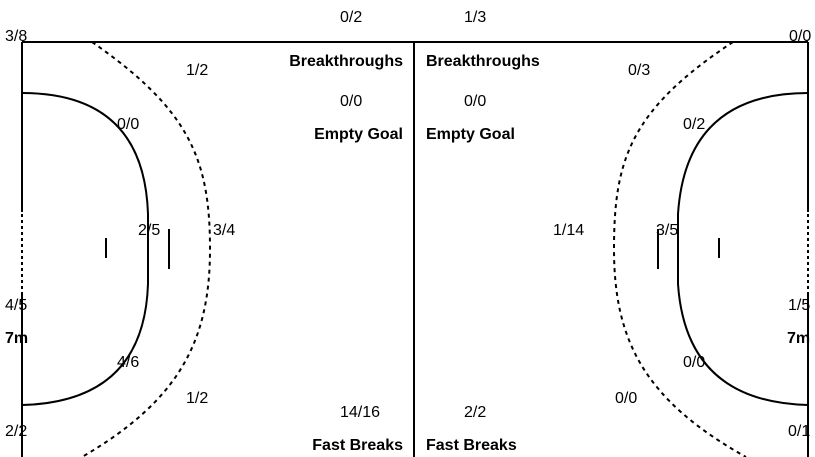 This screenshot has height=457, width=815. I want to click on right-corner-bottom-stat: 0/1, so click(799, 431).